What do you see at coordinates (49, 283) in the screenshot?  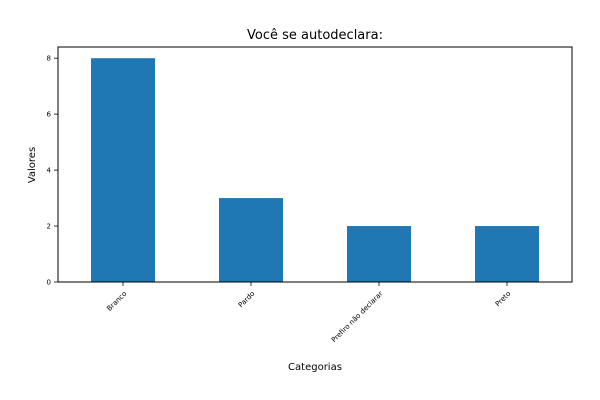 I see `y-tick-label: 0` at bounding box center [49, 283].